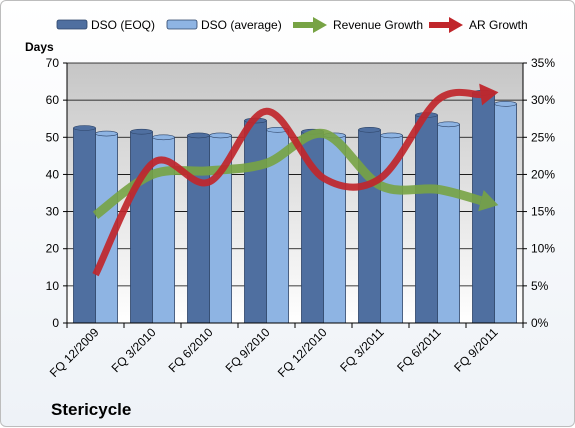  I want to click on y-left-tick-label: 0, so click(55, 323).